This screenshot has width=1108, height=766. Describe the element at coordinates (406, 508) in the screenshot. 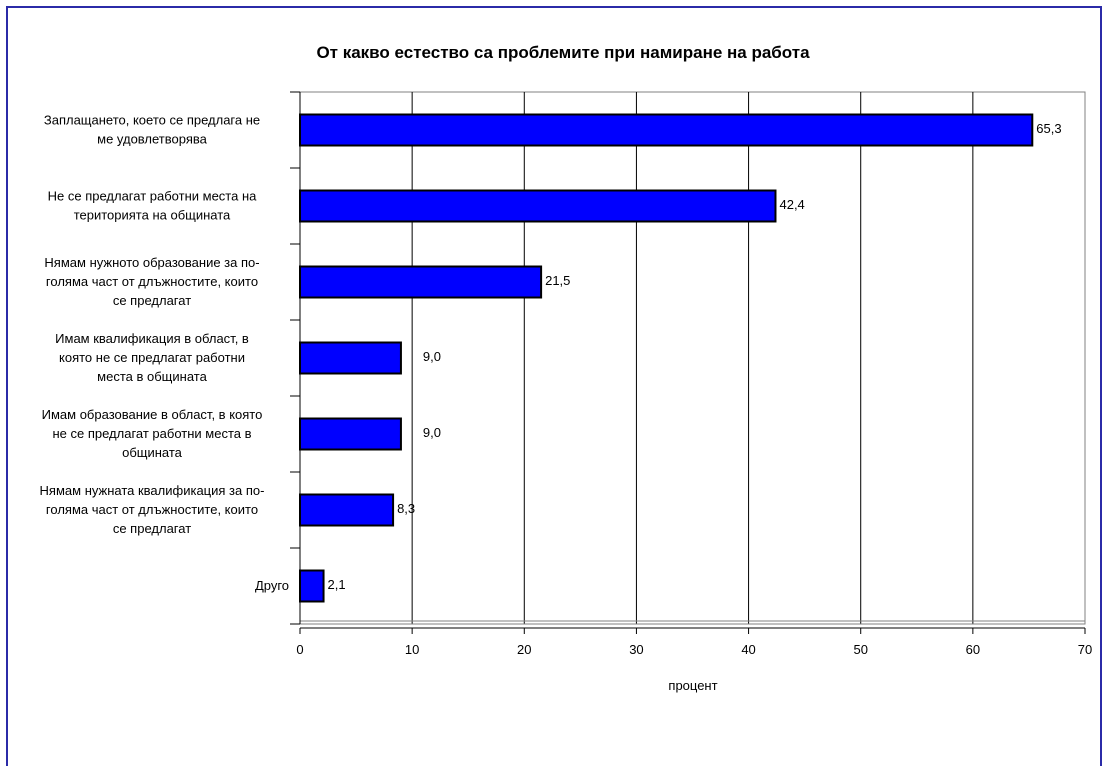

I see `data-label: 8,3` at that location.